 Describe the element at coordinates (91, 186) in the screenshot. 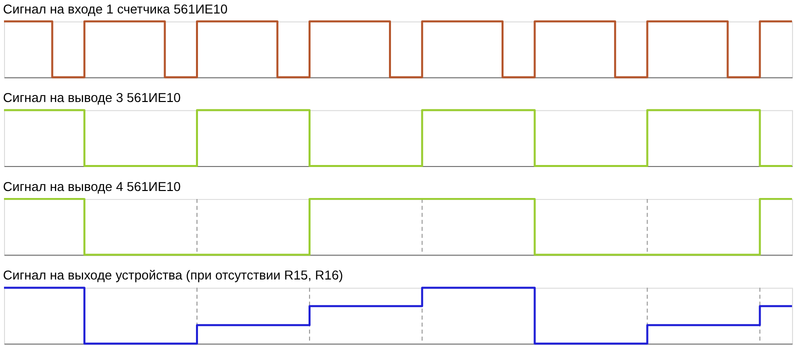

I see `chart-title: Сигнал на выводе 4 561ИЕ10` at that location.